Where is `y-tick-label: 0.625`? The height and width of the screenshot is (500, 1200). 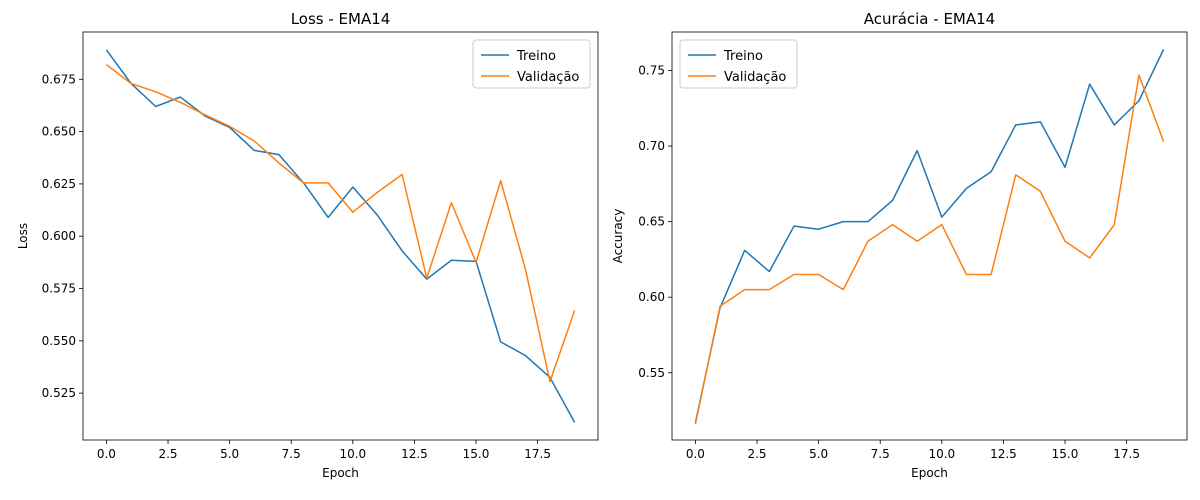 y-tick-label: 0.625 is located at coordinates (59, 184).